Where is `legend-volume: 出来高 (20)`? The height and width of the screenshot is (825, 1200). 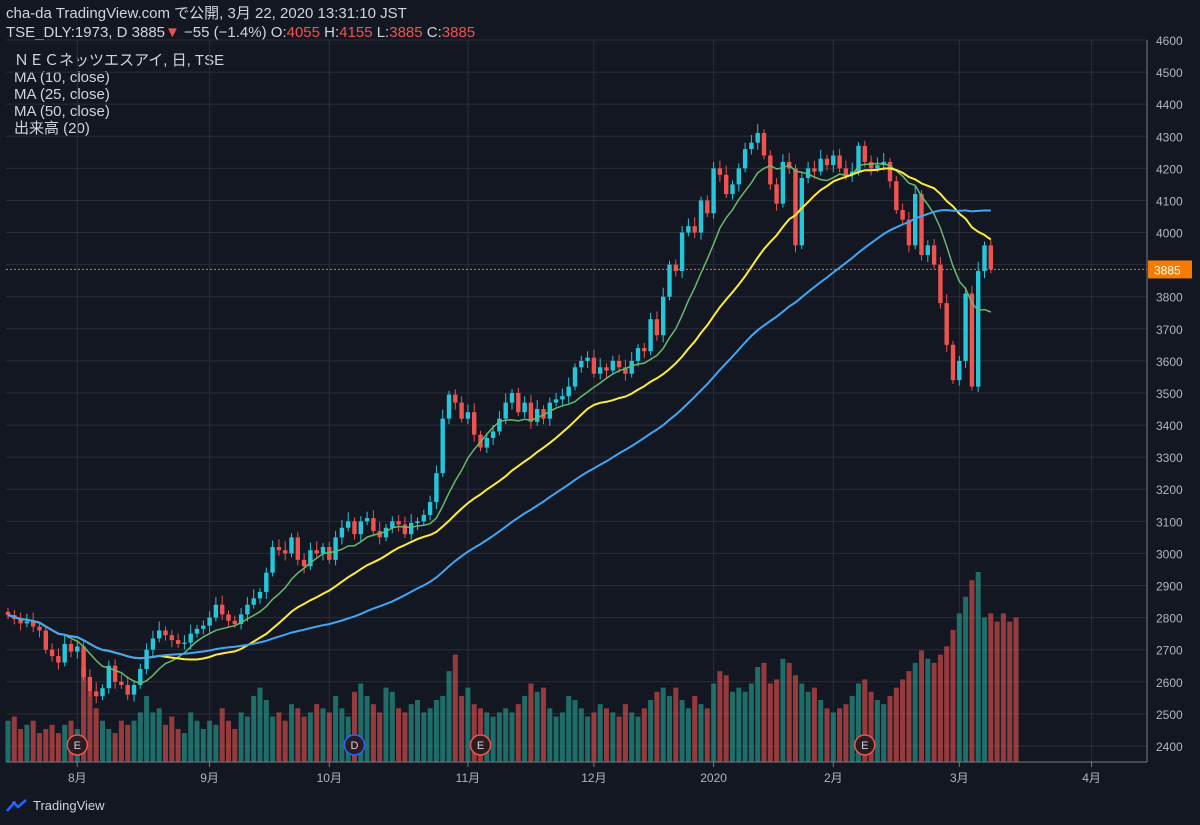 legend-volume: 出来高 (20) is located at coordinates (52, 128).